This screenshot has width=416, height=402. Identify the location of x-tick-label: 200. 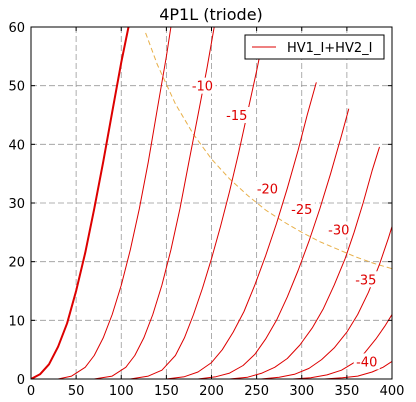
(211, 391).